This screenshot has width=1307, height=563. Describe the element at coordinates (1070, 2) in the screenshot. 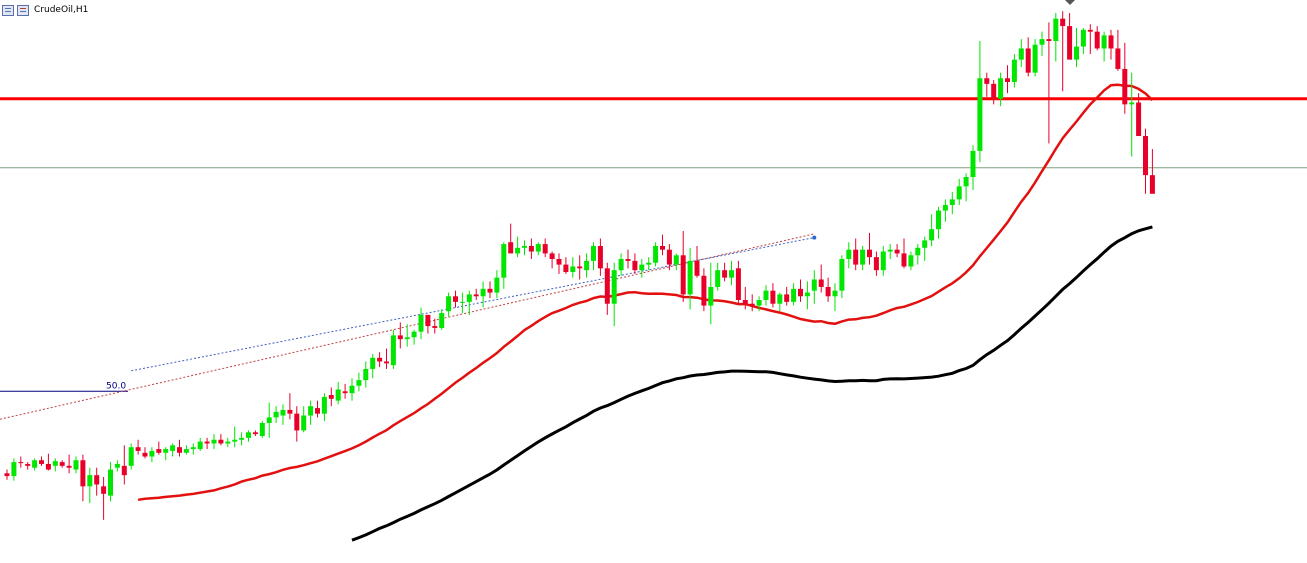

I see `shift-marker-icon` at that location.